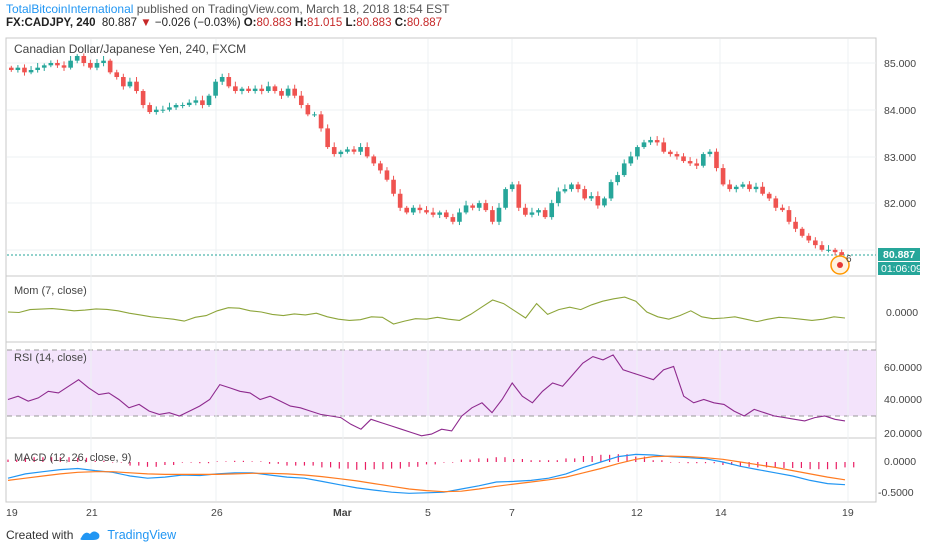 The height and width of the screenshot is (550, 932). Describe the element at coordinates (900, 204) in the screenshot. I see `price-tick-82: 82.000` at that location.